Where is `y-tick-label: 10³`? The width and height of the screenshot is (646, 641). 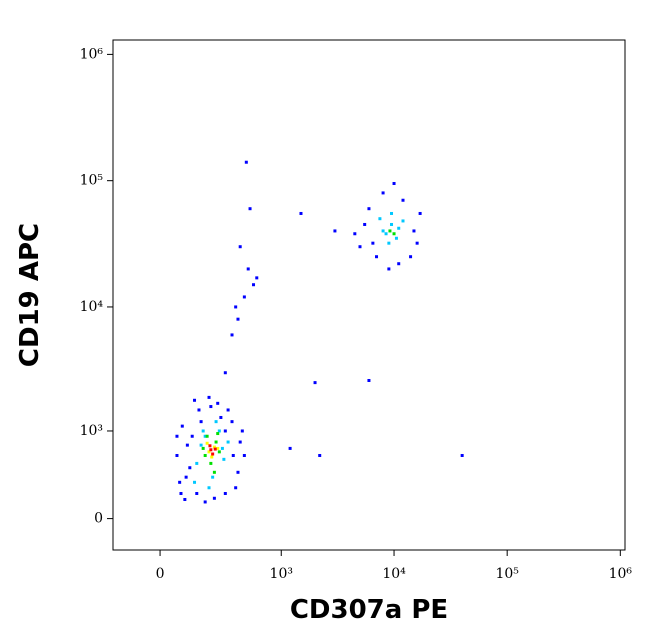
y-tick-label: 10³ is located at coordinates (91, 431).